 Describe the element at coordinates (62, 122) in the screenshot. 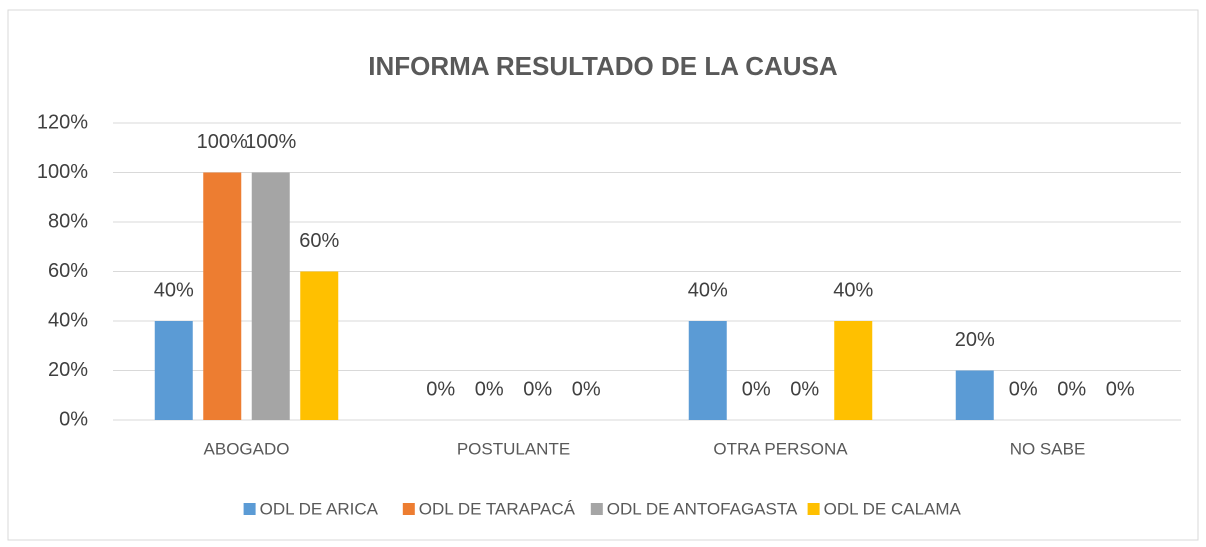

I see `y-tick-label: 120%` at that location.